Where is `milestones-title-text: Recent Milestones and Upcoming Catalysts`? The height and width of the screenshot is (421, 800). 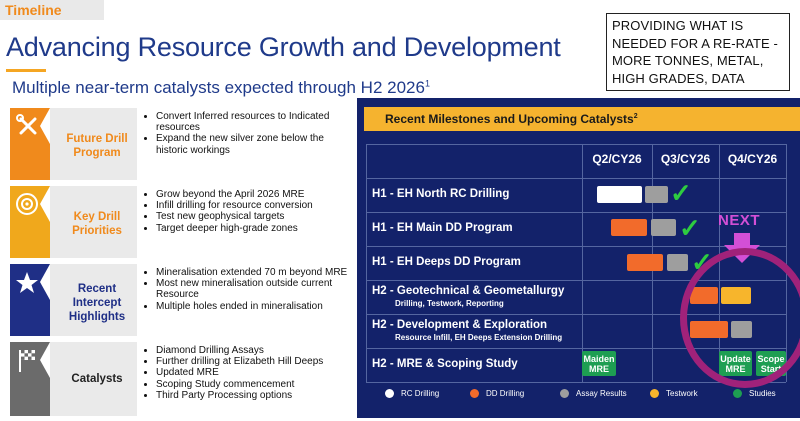
milestones-title-text: Recent Milestones and Upcoming Catalysts is located at coordinates (509, 119).